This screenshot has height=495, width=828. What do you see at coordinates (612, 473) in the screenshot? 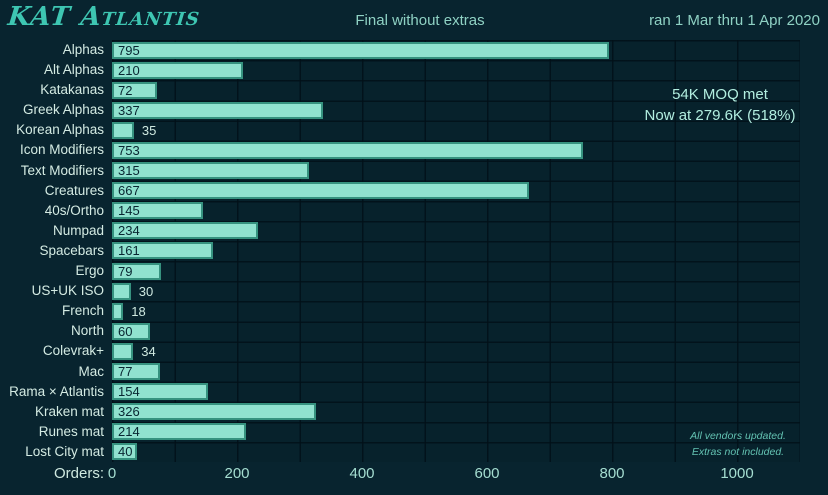
I see `x-axis-tick: 800` at bounding box center [612, 473].